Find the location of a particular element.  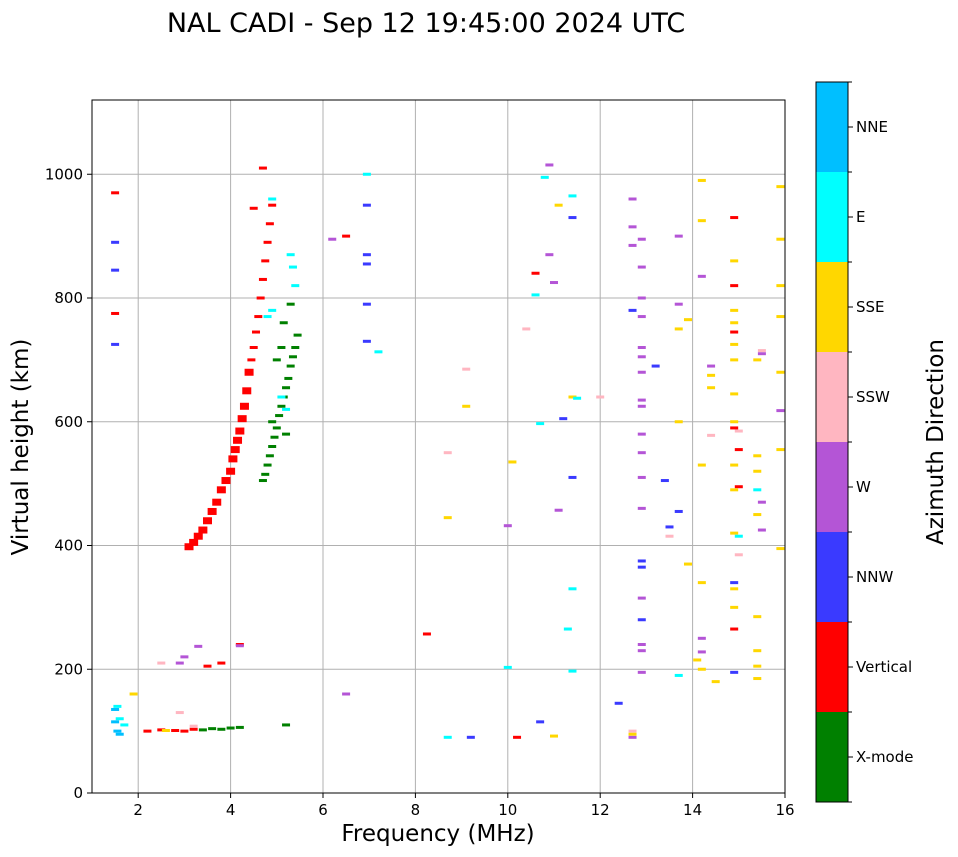

series-nne is located at coordinates (117, 721).